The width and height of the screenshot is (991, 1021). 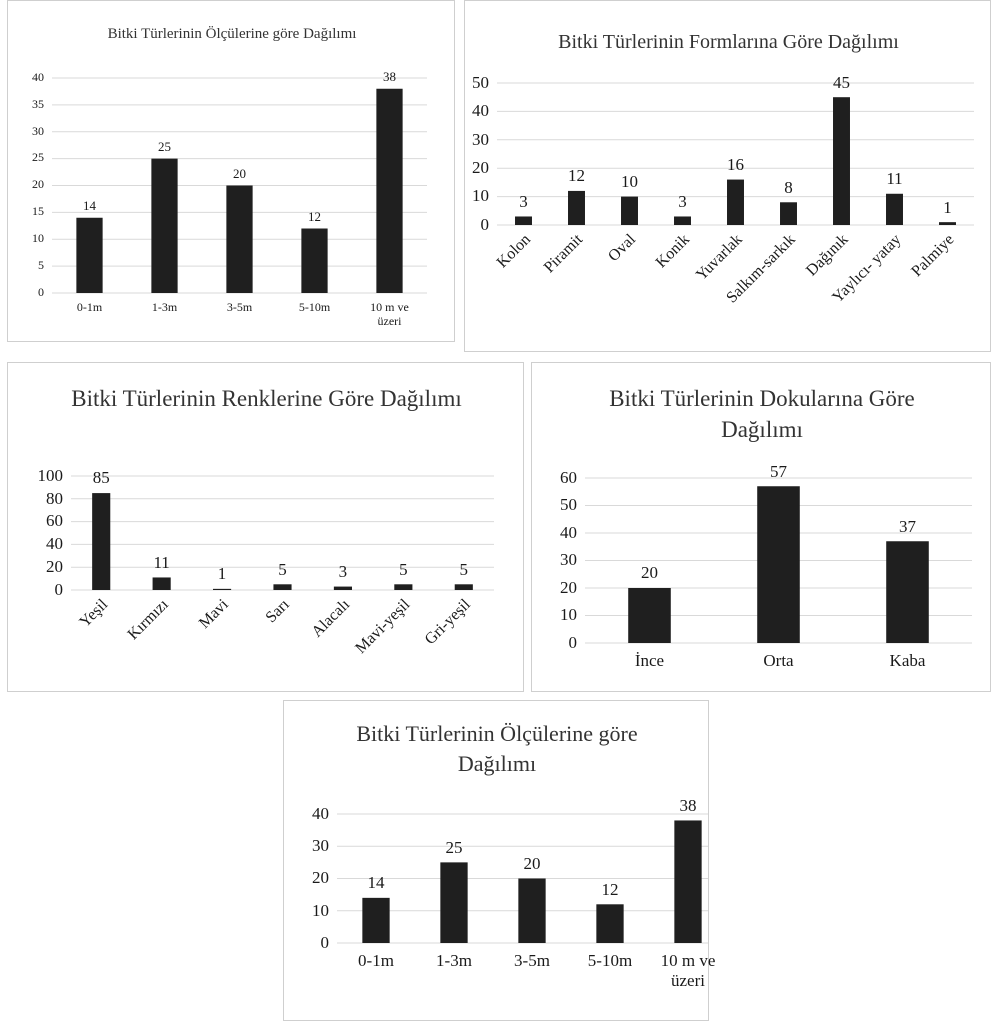 I want to click on value-label: 38, so click(x=389, y=76).